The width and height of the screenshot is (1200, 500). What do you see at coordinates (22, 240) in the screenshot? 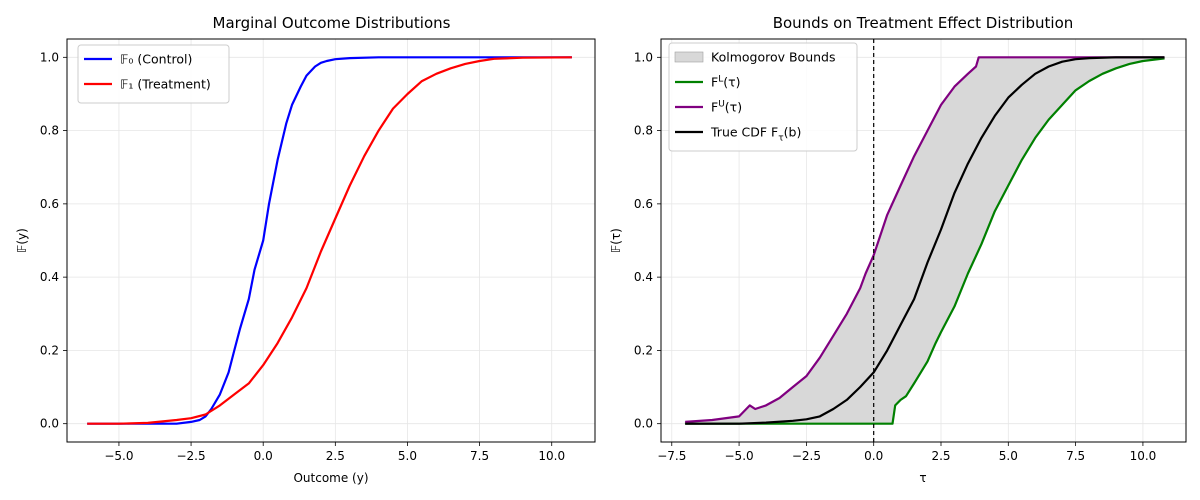
I see `y-axis-label: 𝔽(y)` at bounding box center [22, 240].